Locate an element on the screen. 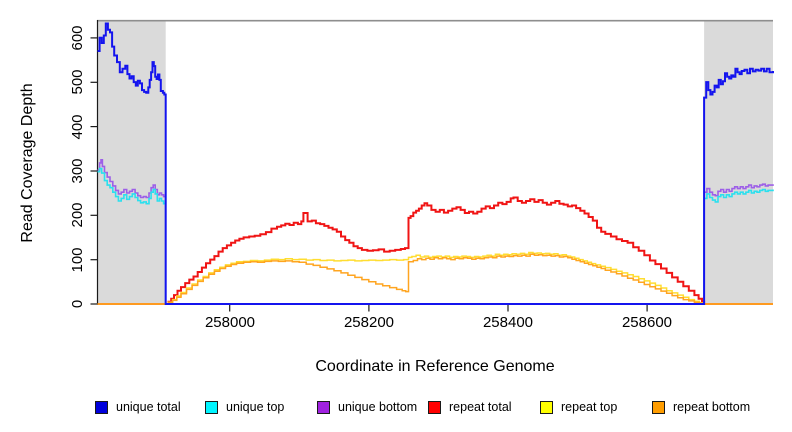 This screenshot has width=792, height=432. unique-total-swatch-icon is located at coordinates (101, 407).